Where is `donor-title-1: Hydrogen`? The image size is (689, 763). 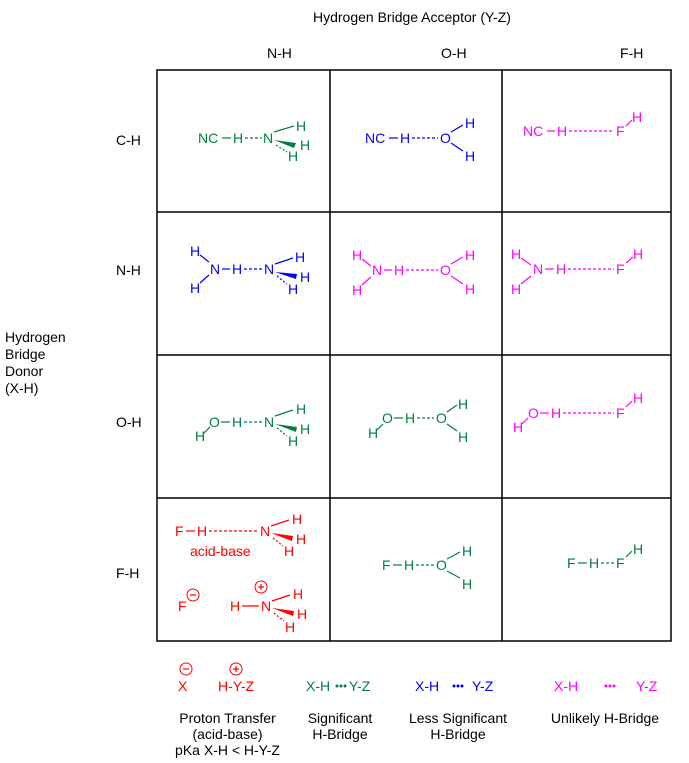
donor-title-1: Hydrogen is located at coordinates (35, 337).